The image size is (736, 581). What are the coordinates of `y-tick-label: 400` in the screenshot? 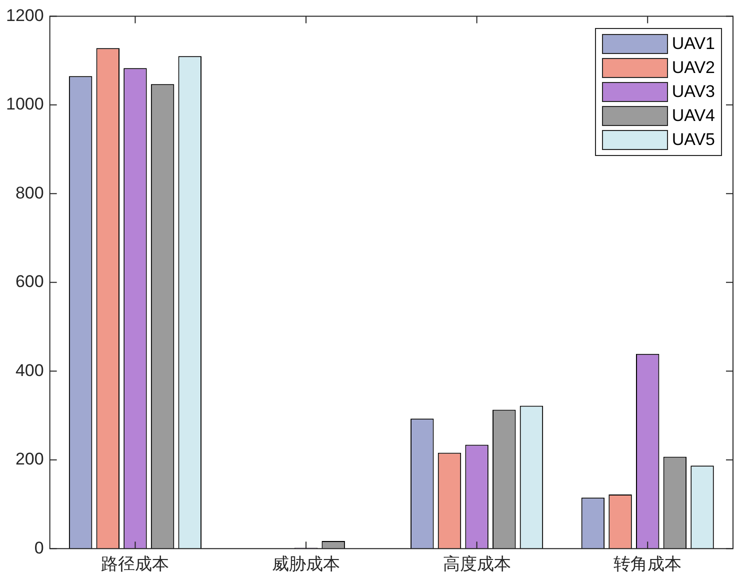 It's located at (29, 370).